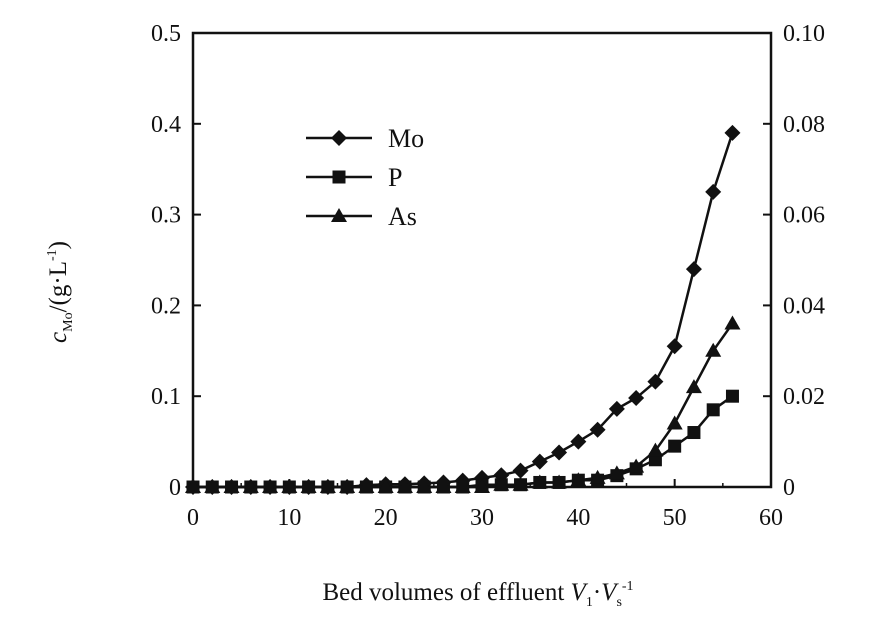 The height and width of the screenshot is (626, 884). What do you see at coordinates (794, 261) in the screenshot?
I see `y-axis-right: 0 0.02 0.04 0.06 0.08 0.10` at bounding box center [794, 261].